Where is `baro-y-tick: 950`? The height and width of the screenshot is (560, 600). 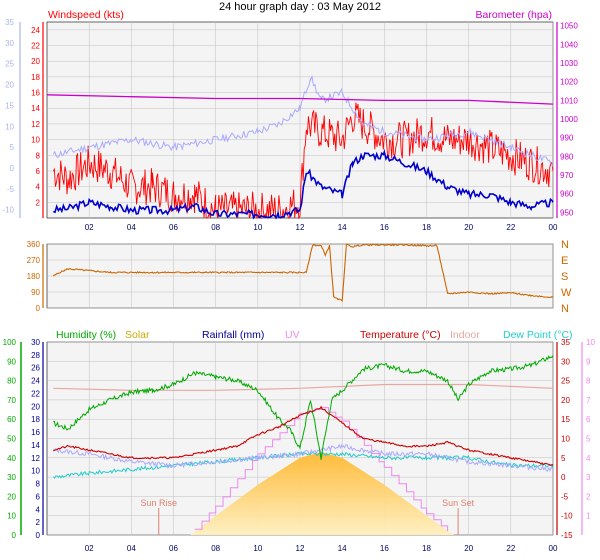 baro-y-tick: 950 is located at coordinates (567, 212).